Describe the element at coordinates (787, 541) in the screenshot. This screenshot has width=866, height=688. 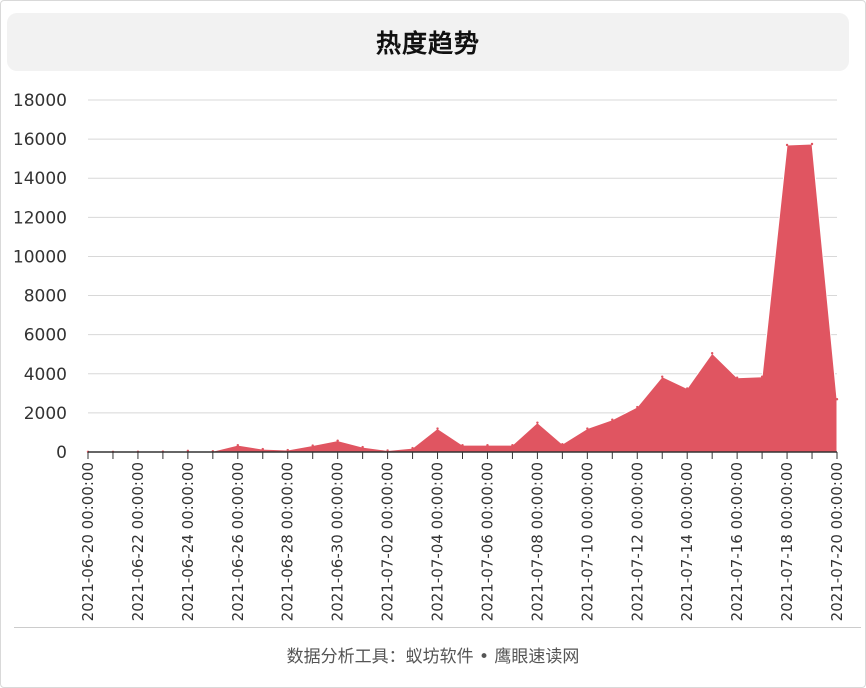
I see `x-tick-label: 2021-07-18 00:00:00` at that location.